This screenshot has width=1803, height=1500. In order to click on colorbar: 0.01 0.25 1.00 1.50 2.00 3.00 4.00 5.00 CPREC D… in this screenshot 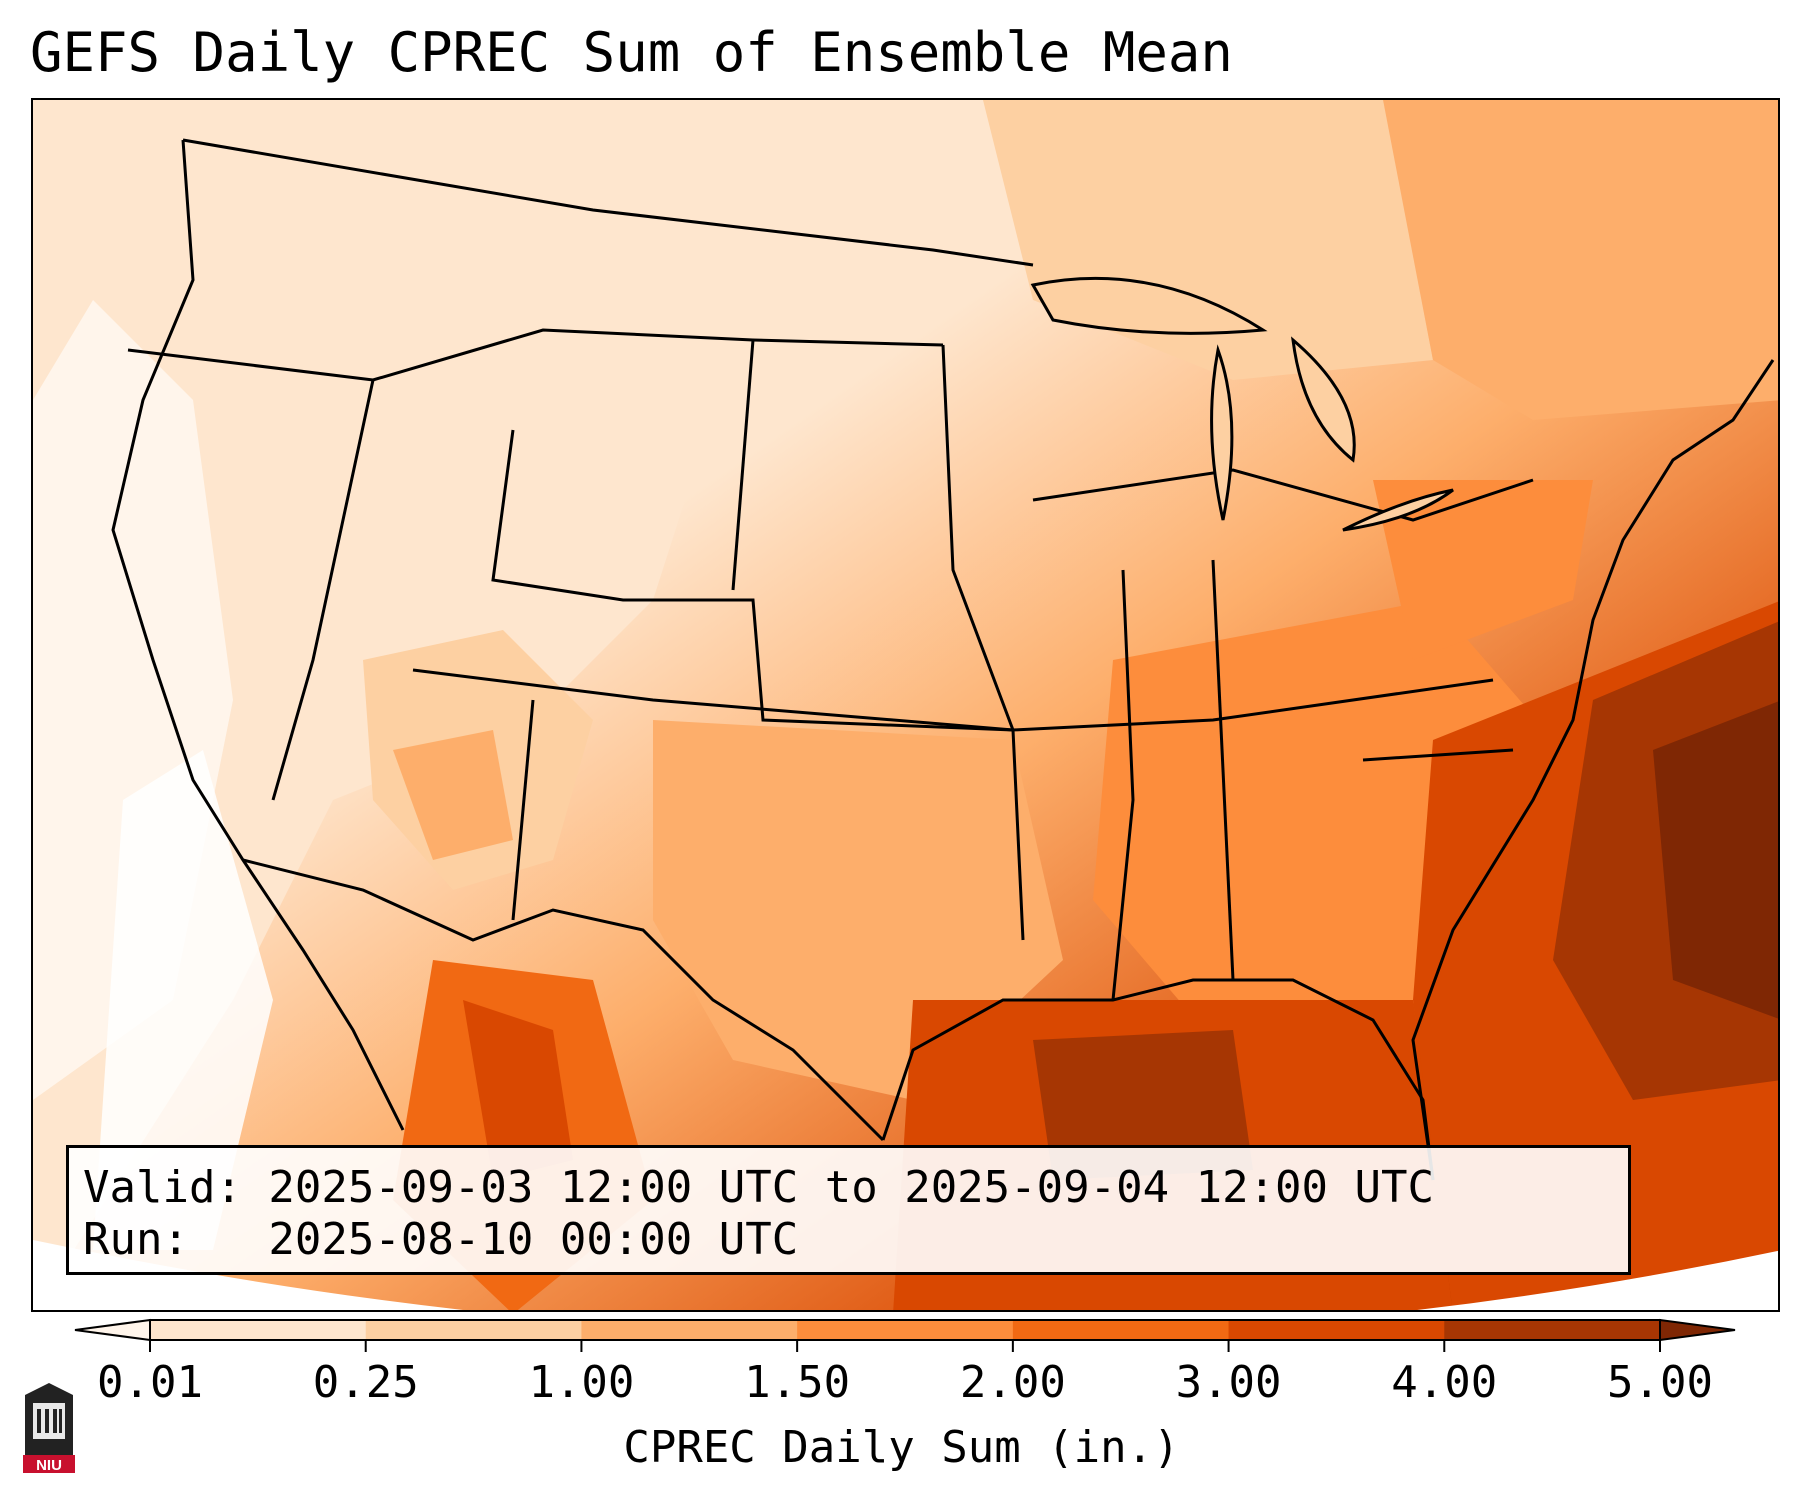, I will do `click(901, 1400)`.